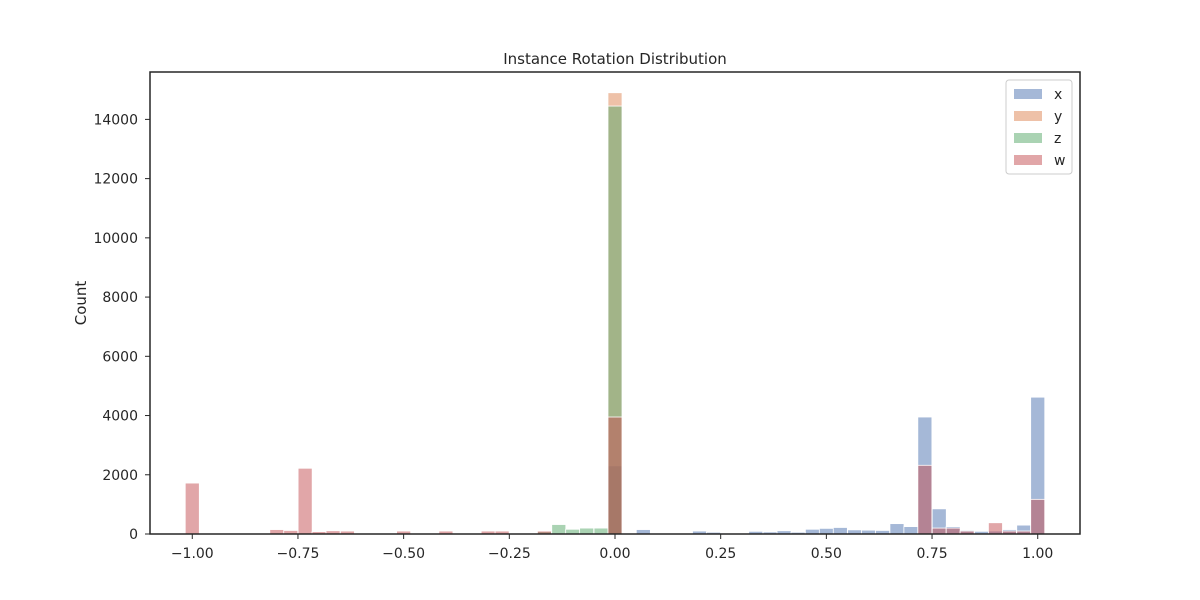  What do you see at coordinates (192, 554) in the screenshot?
I see `x-tick-label: −1.00` at bounding box center [192, 554].